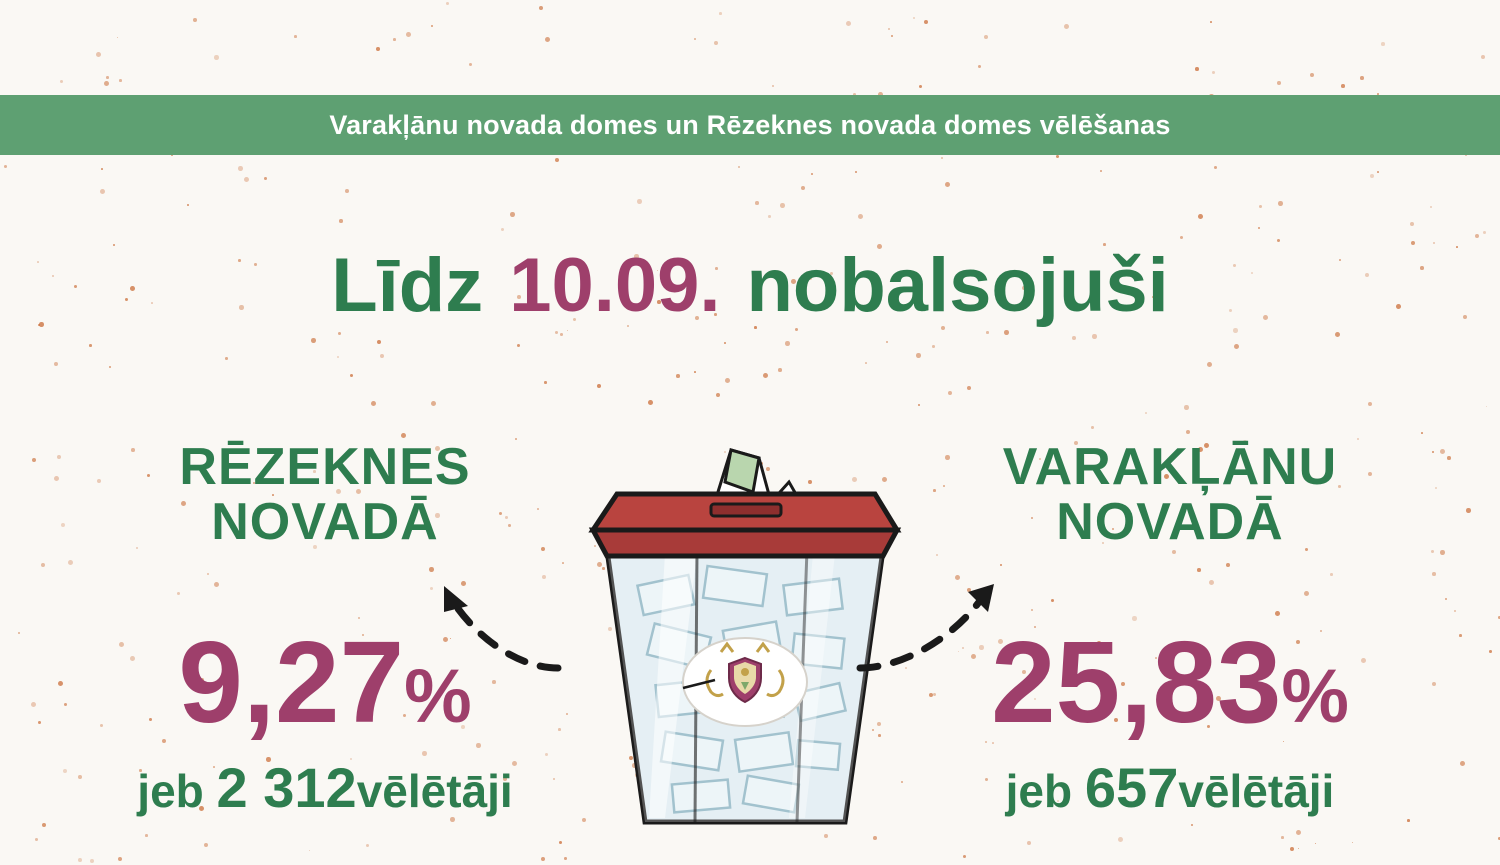 The height and width of the screenshot is (865, 1500). Describe the element at coordinates (291, 682) in the screenshot. I see `percent-value: 9,27` at that location.